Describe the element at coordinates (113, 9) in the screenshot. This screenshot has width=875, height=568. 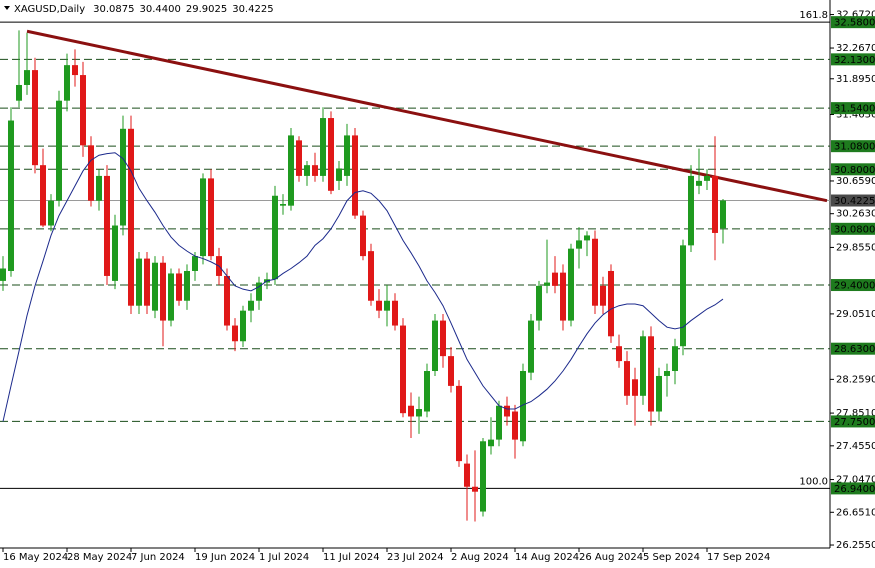
I see `quote-value: 30.0875` at that location.